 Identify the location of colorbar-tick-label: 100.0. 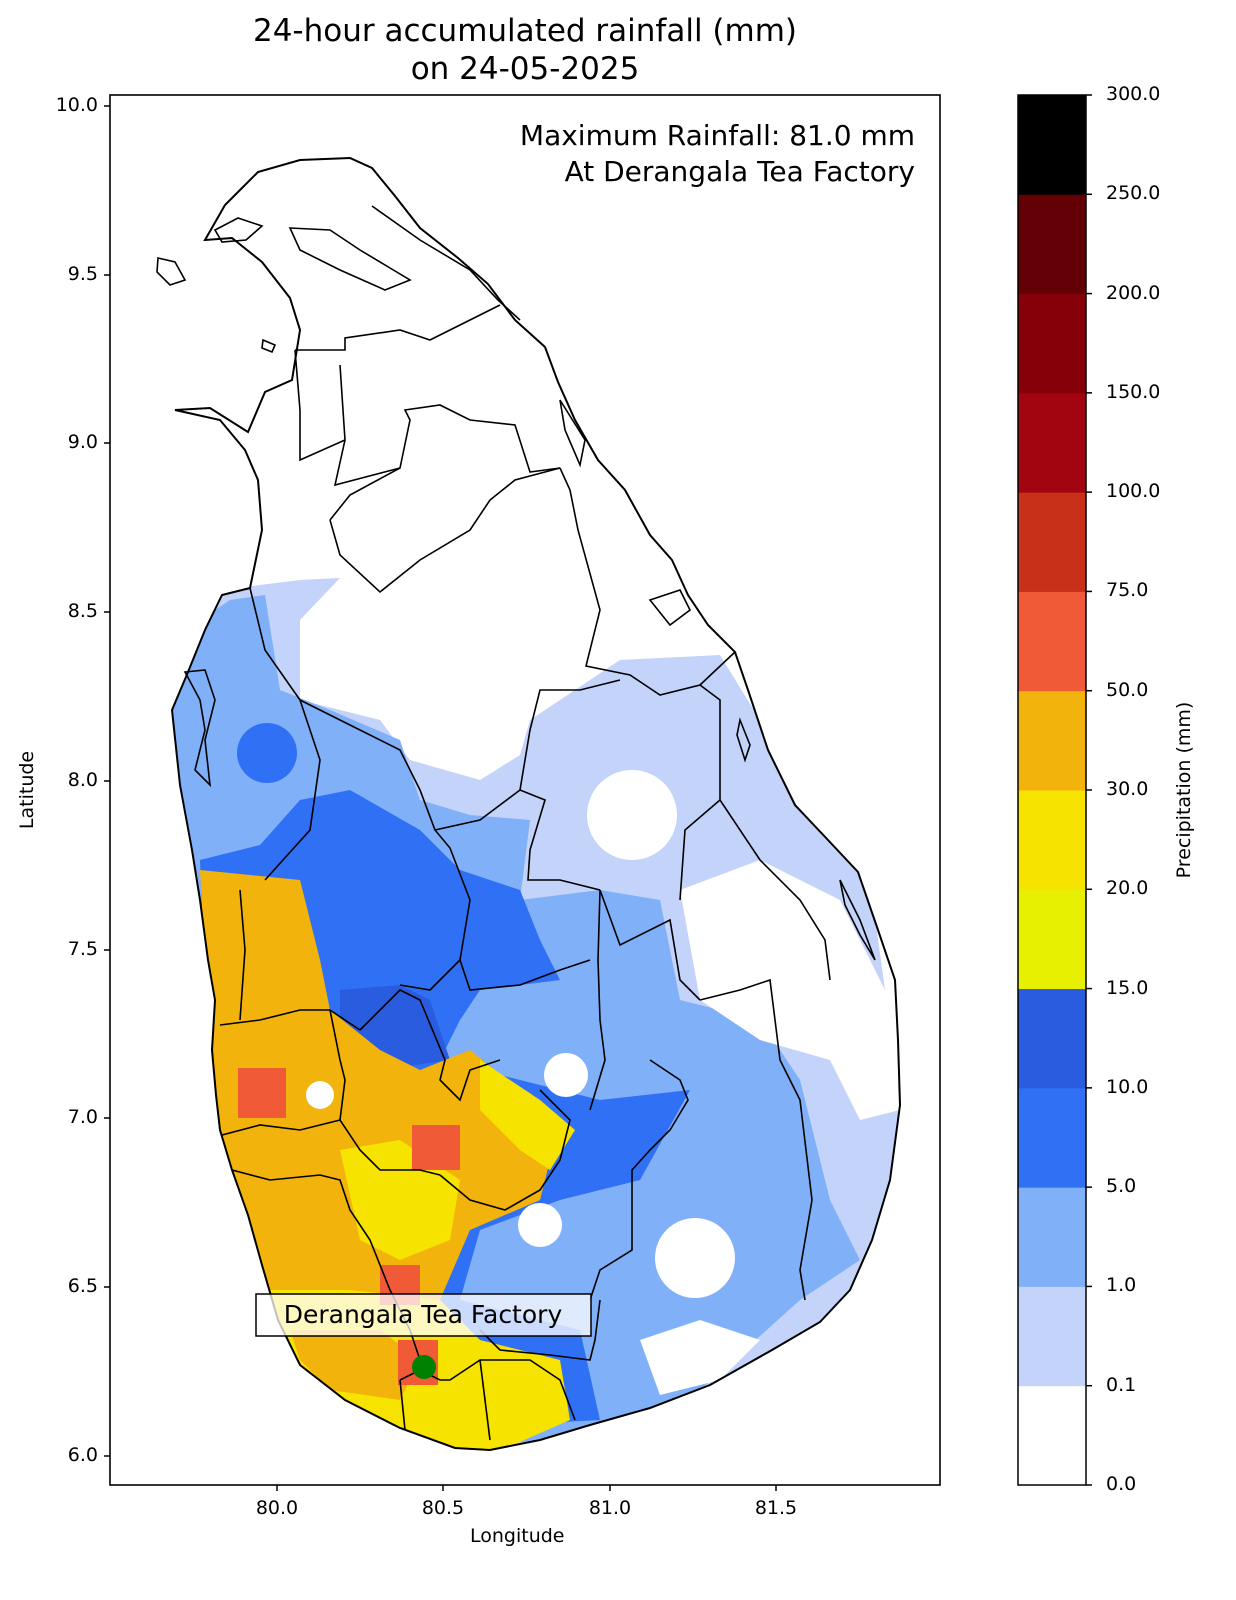
(1133, 491).